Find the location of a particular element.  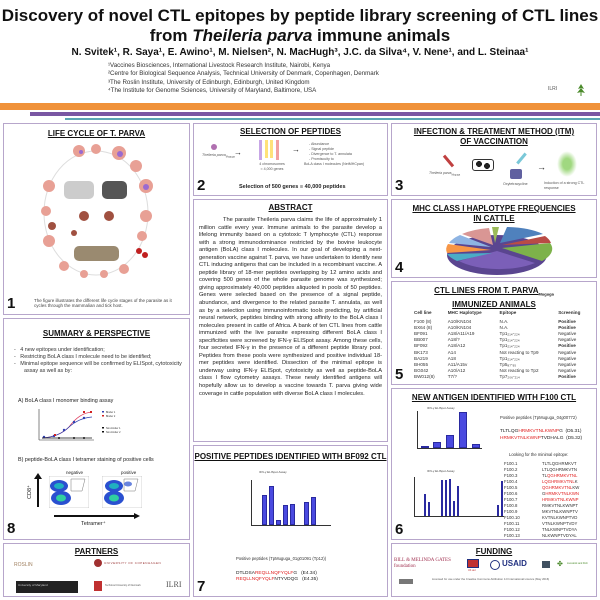

parasite-label: Theileria parvaMuguga is located at coordinates (444, 174).